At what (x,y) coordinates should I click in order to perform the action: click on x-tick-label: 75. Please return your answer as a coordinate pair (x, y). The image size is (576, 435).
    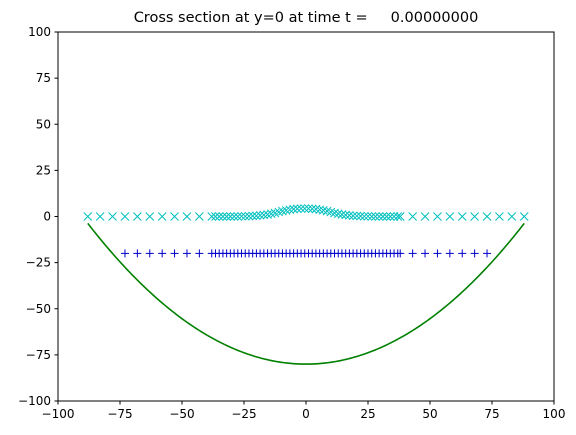
    Looking at the image, I should click on (491, 414).